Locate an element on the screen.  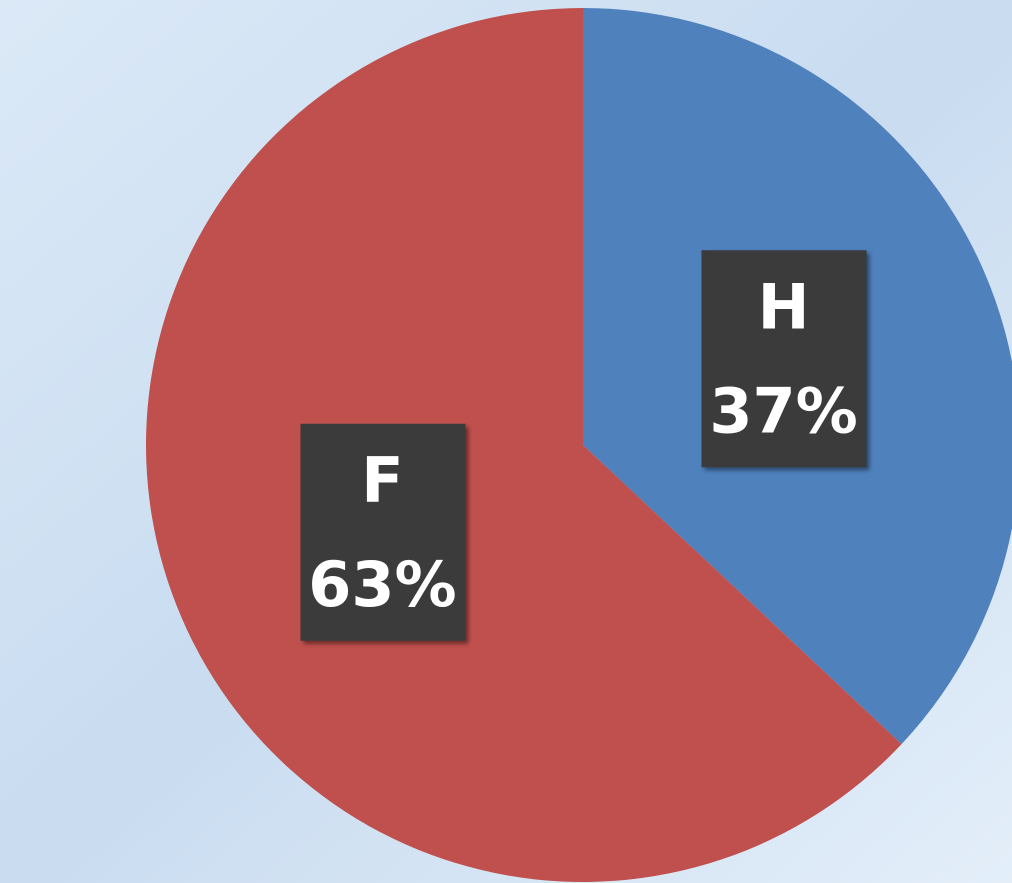
value-label: 37% is located at coordinates (783, 410).